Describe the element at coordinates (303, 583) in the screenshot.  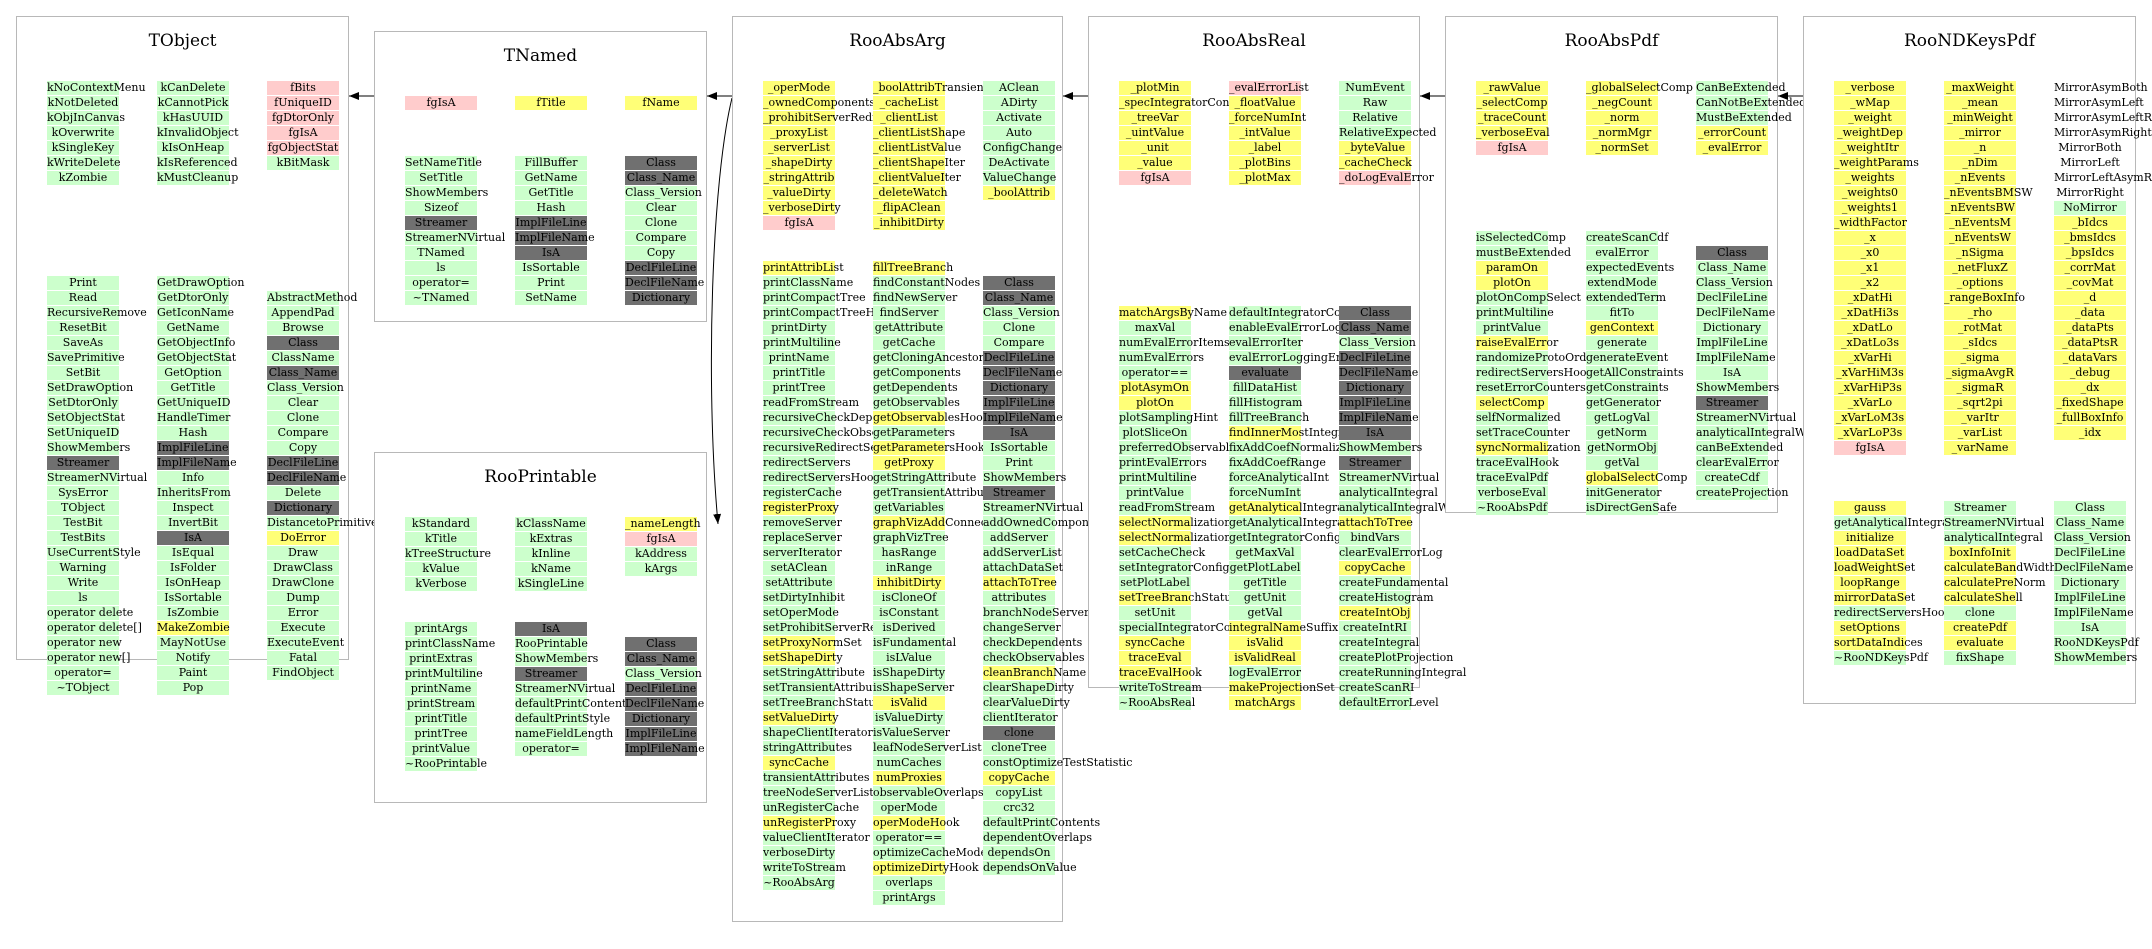
I see `member-item: DrawClone` at that location.